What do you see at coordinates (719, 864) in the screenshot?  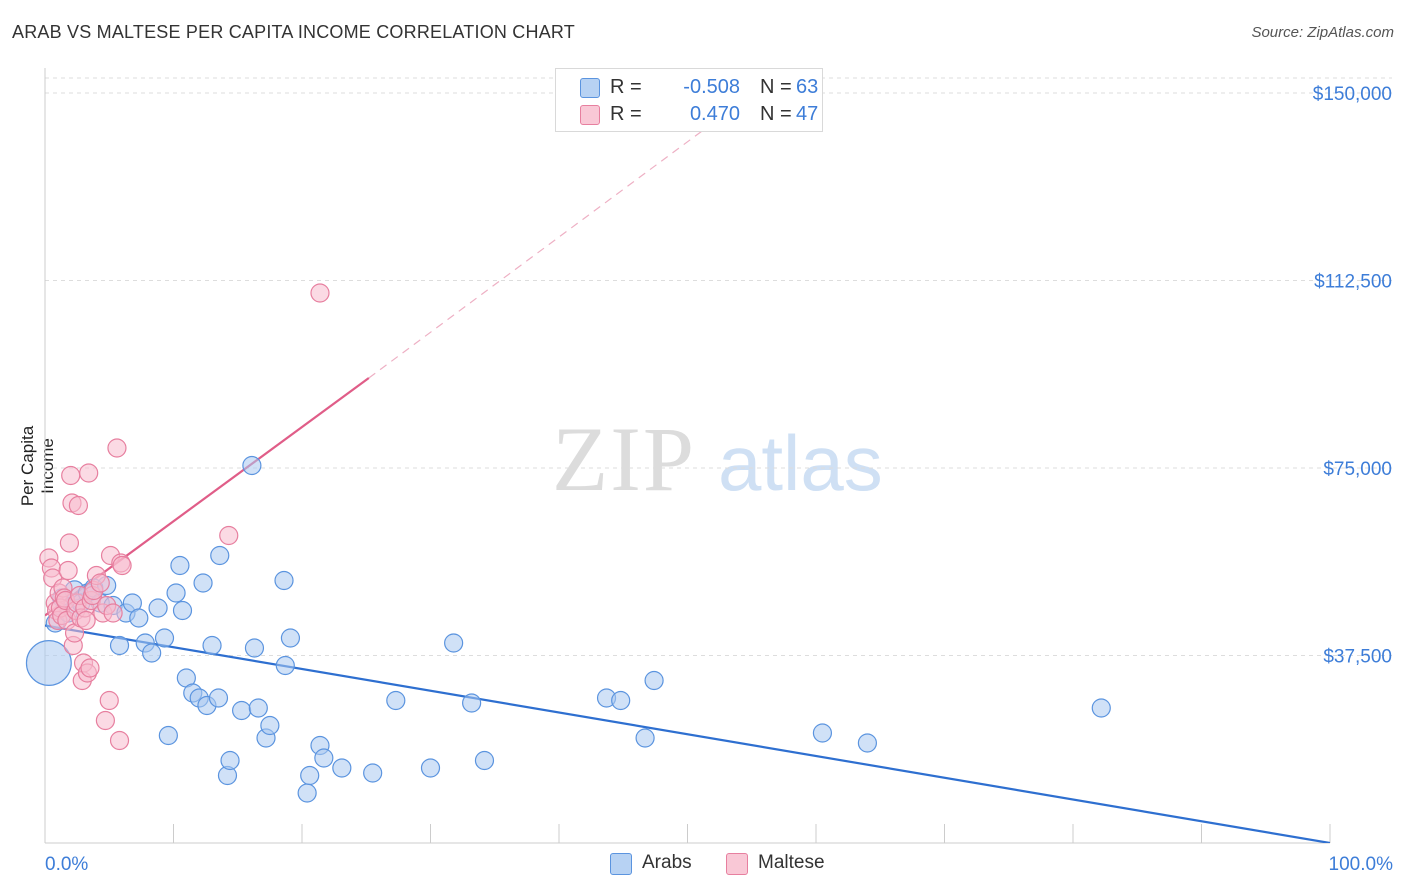 I see `x-tick-labels: 0.0% 100.0%` at bounding box center [719, 864].